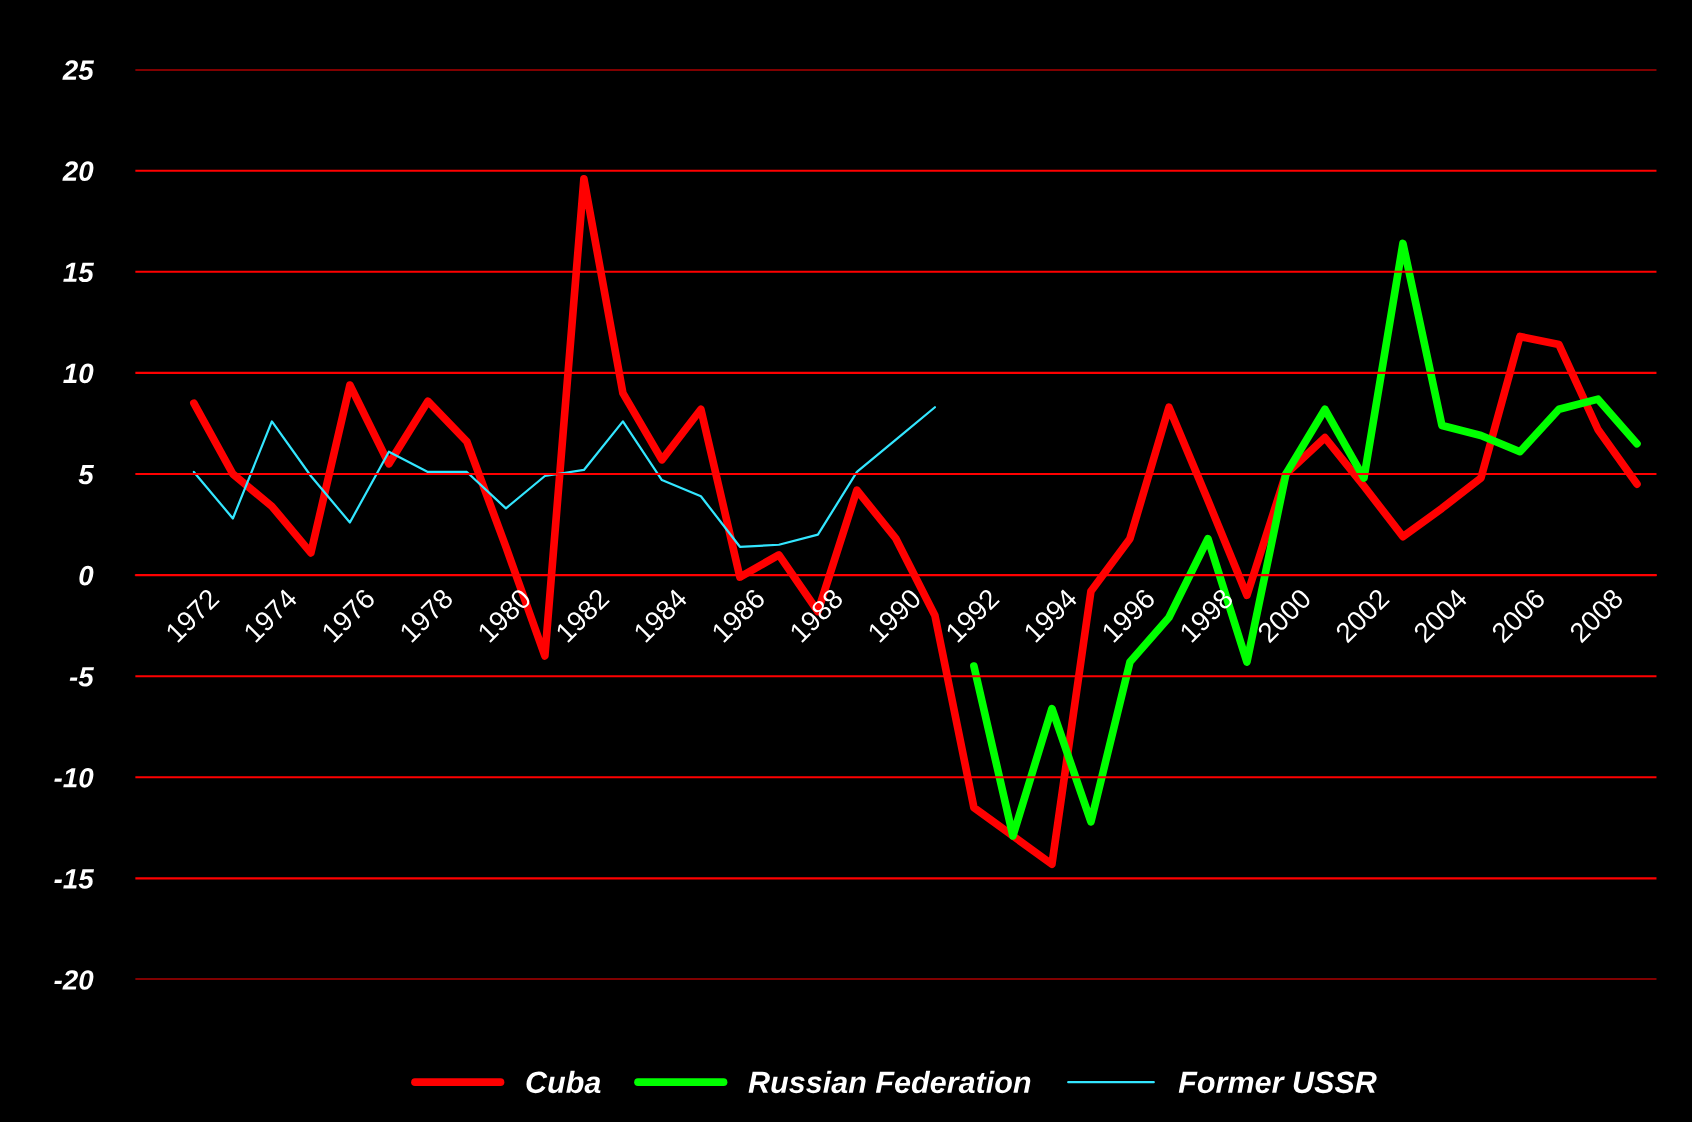 The image size is (1692, 1122). Describe the element at coordinates (78, 373) in the screenshot. I see `y-tick-label: 10` at that location.